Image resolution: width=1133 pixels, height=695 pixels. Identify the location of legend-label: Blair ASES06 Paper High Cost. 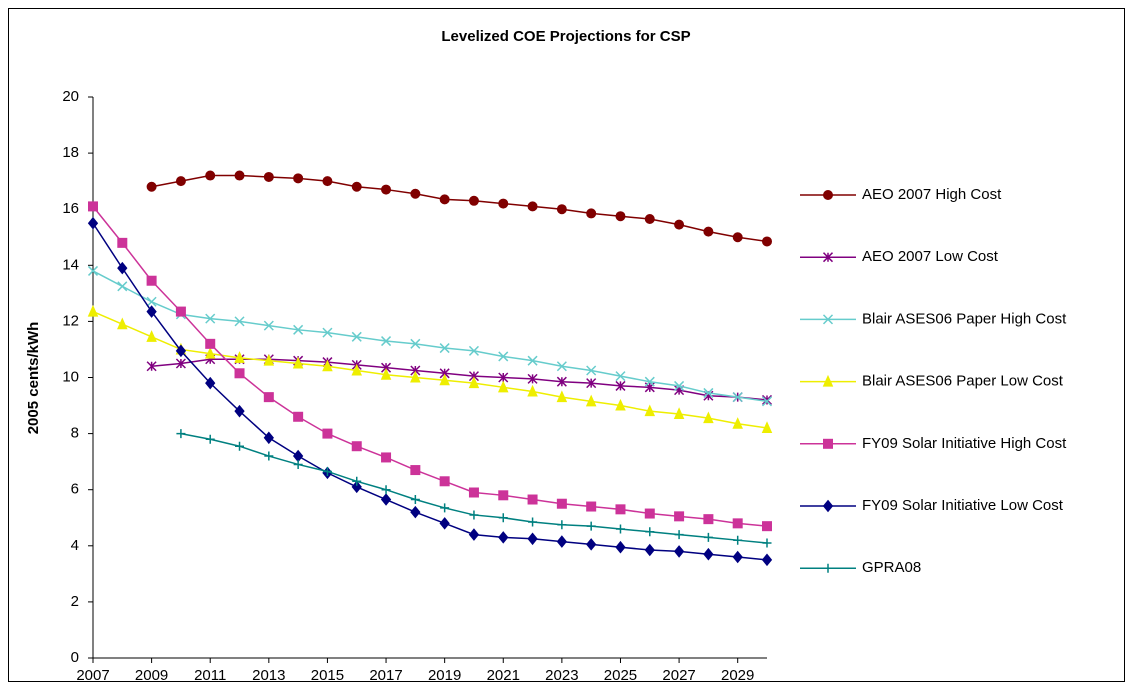
(964, 318).